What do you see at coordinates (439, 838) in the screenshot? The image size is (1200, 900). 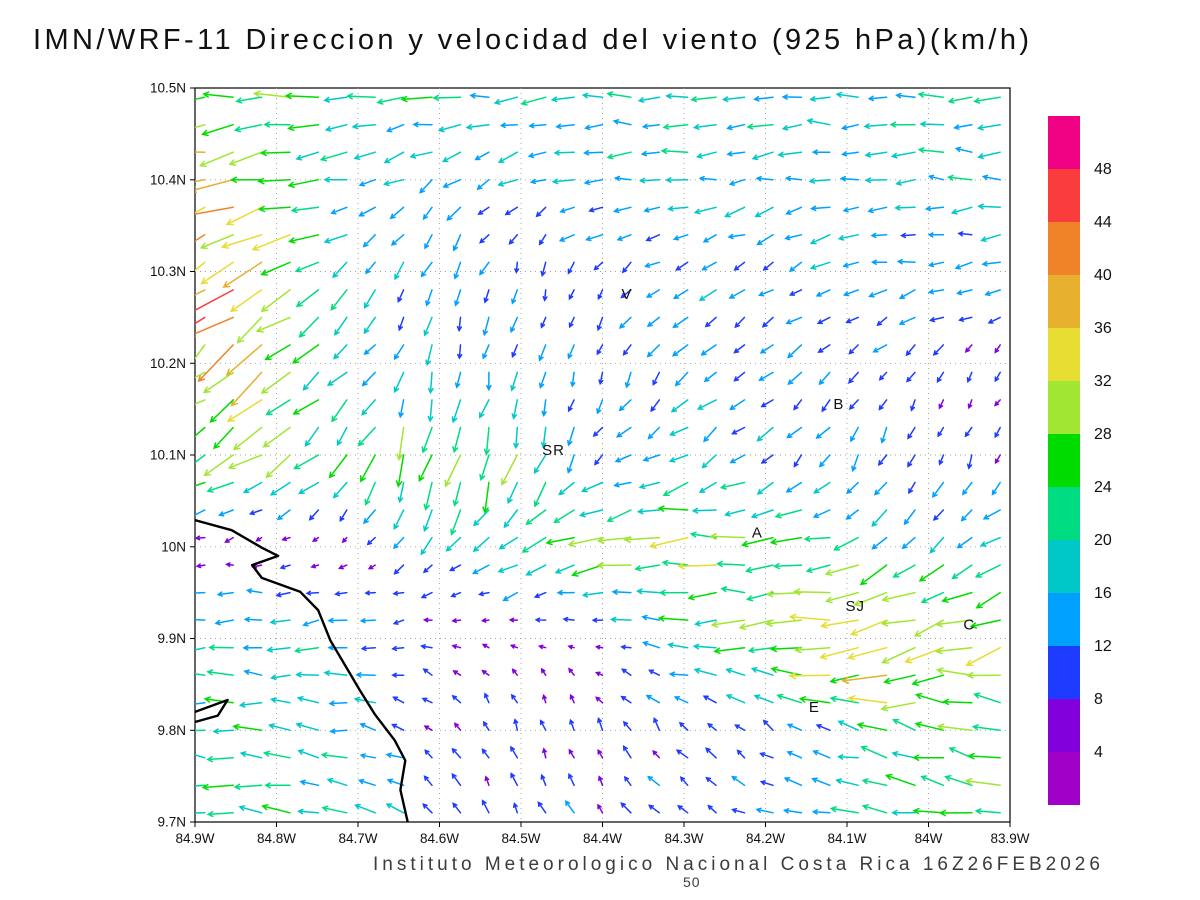 I see `x-axis-tick-label: 84.6W` at bounding box center [439, 838].